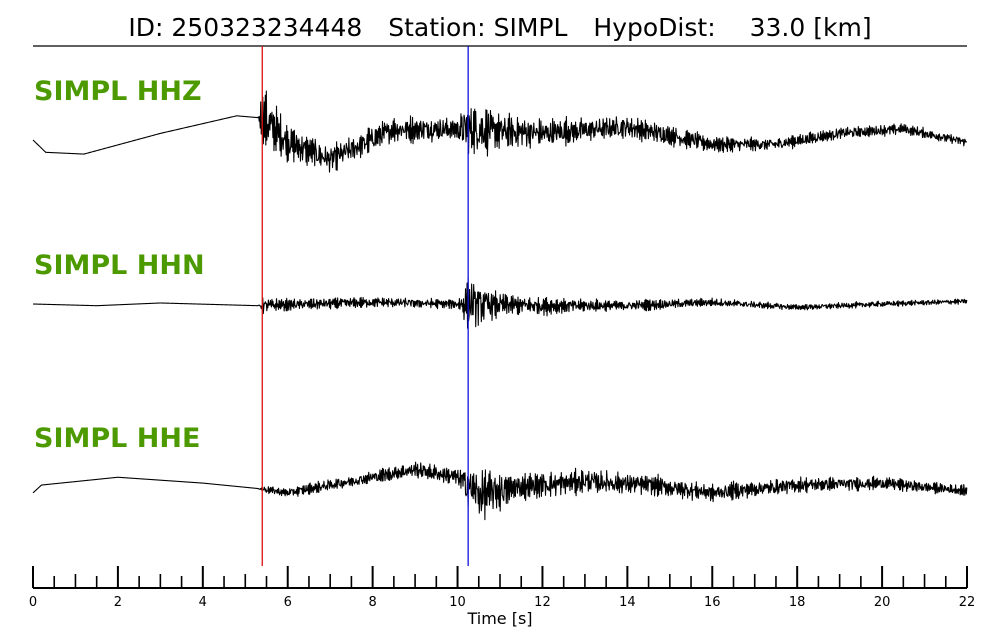 This screenshot has width=1000, height=640. Describe the element at coordinates (882, 602) in the screenshot. I see `x-tick-label: 20` at that location.